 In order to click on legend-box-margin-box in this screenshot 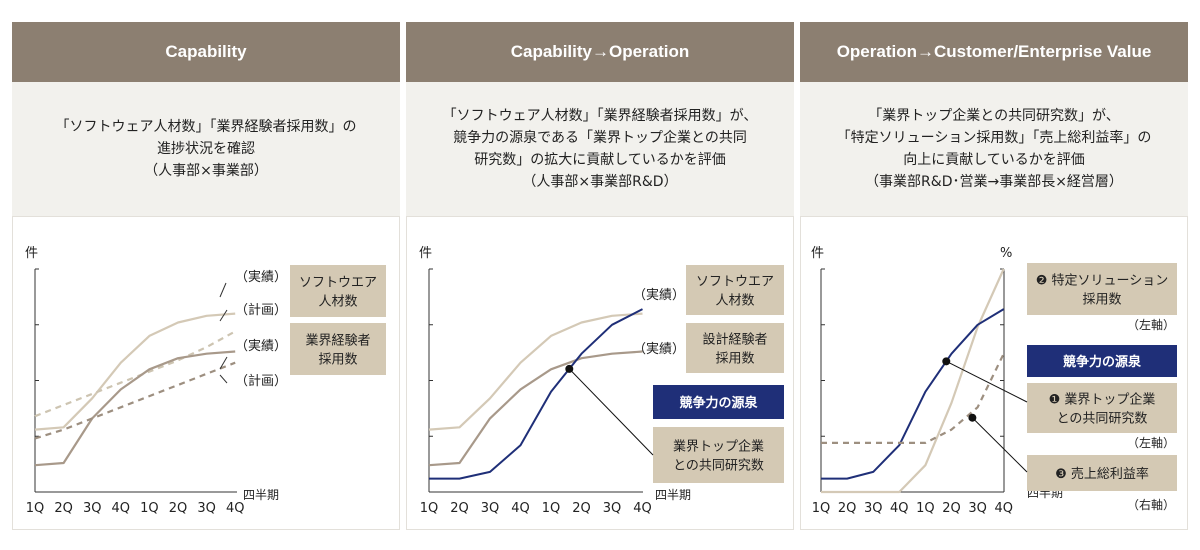, I will do `click(1102, 473)`.